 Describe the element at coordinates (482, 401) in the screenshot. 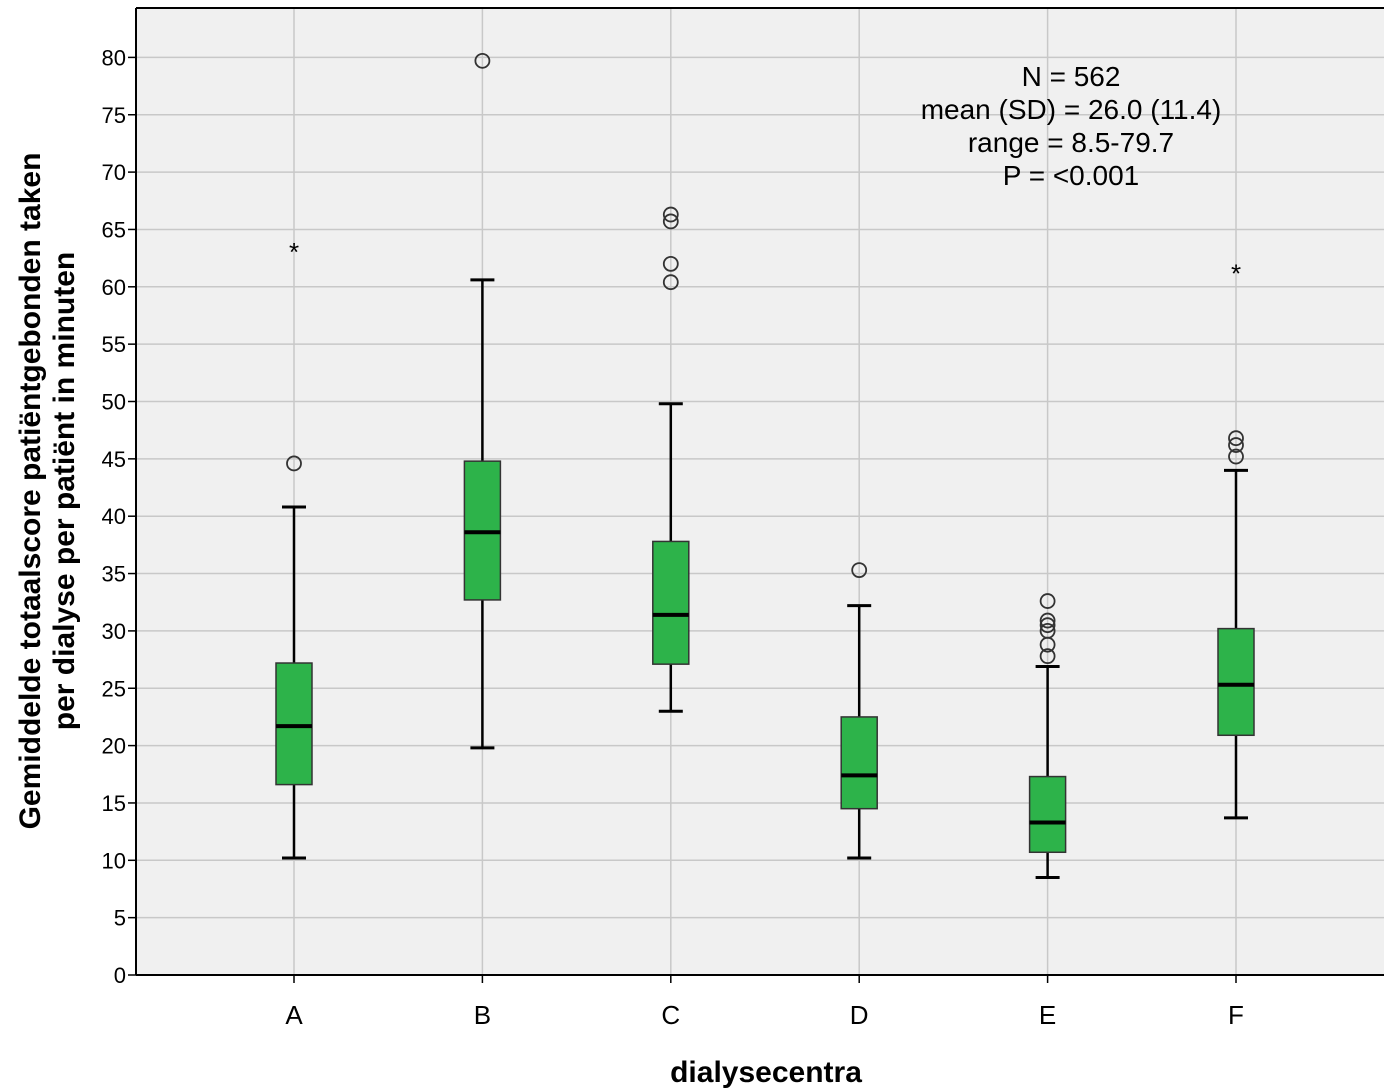

I see `box-B` at that location.